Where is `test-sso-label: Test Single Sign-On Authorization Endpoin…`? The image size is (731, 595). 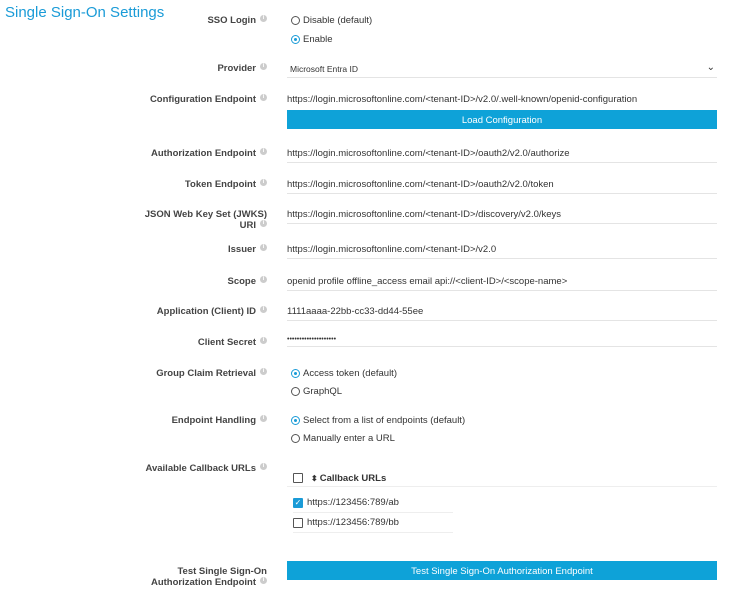
test-sso-label: Test Single Sign-On Authorization Endpoin… is located at coordinates (208, 577).